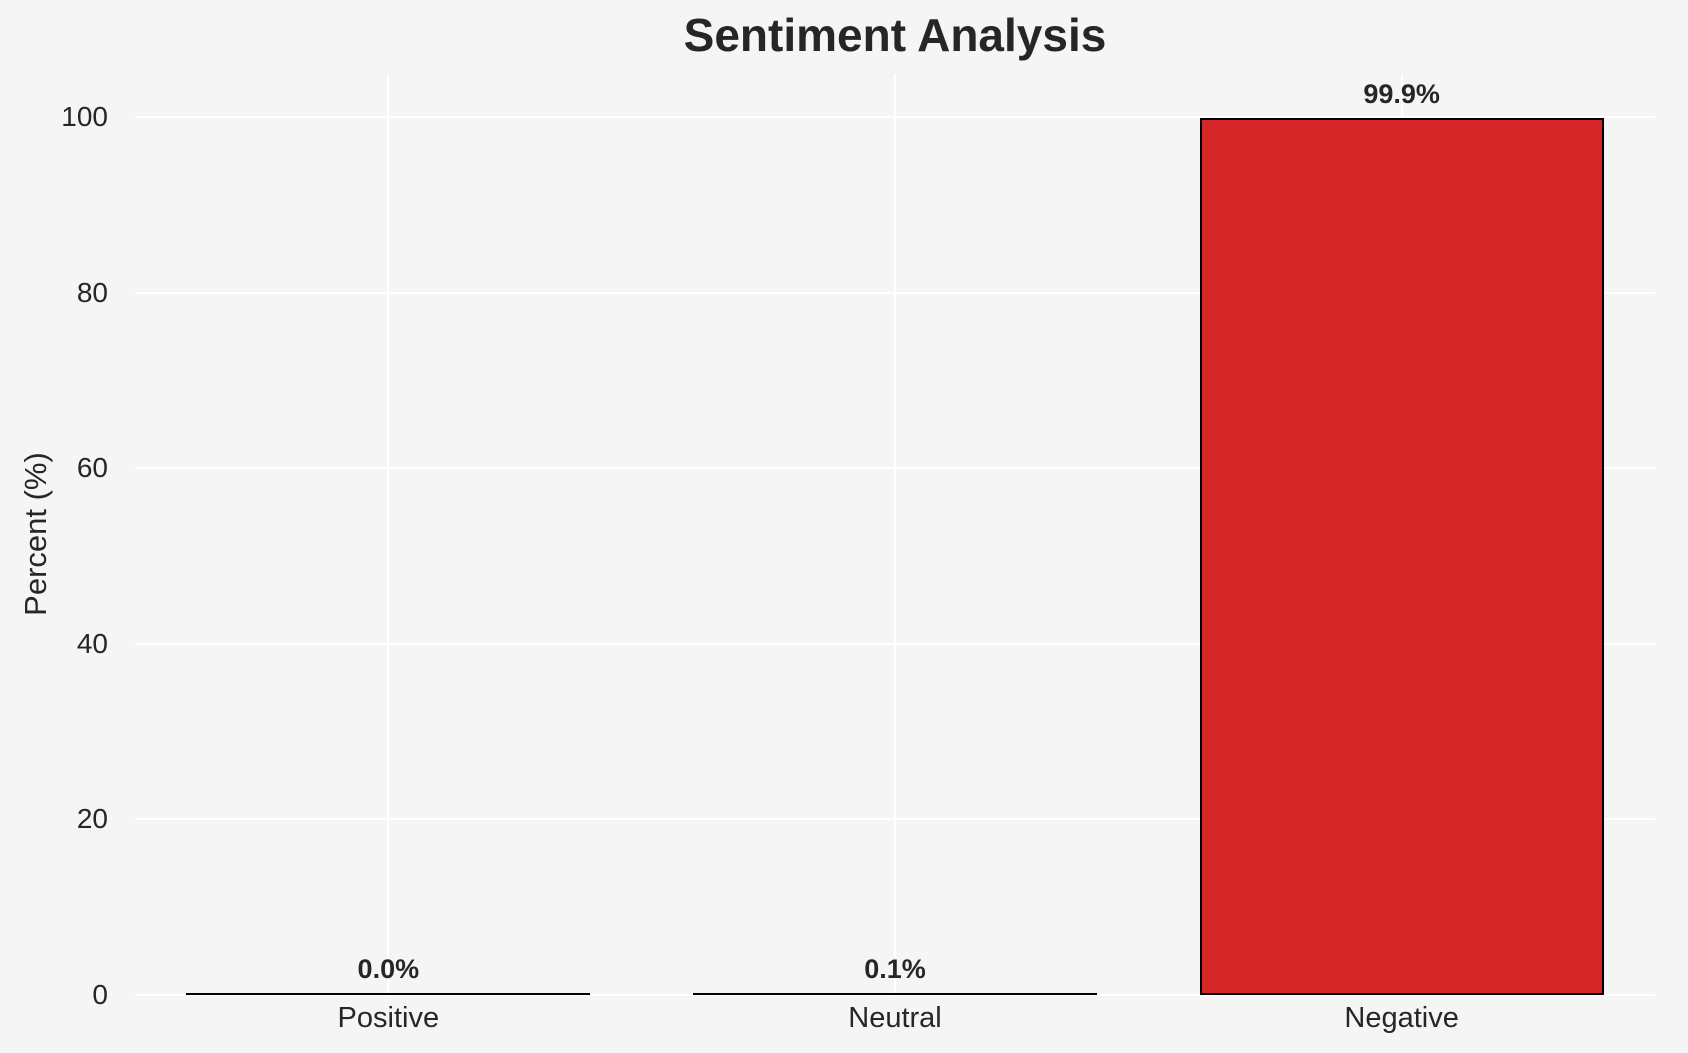 The height and width of the screenshot is (1053, 1688). Describe the element at coordinates (388, 534) in the screenshot. I see `v-gridline-positive` at that location.